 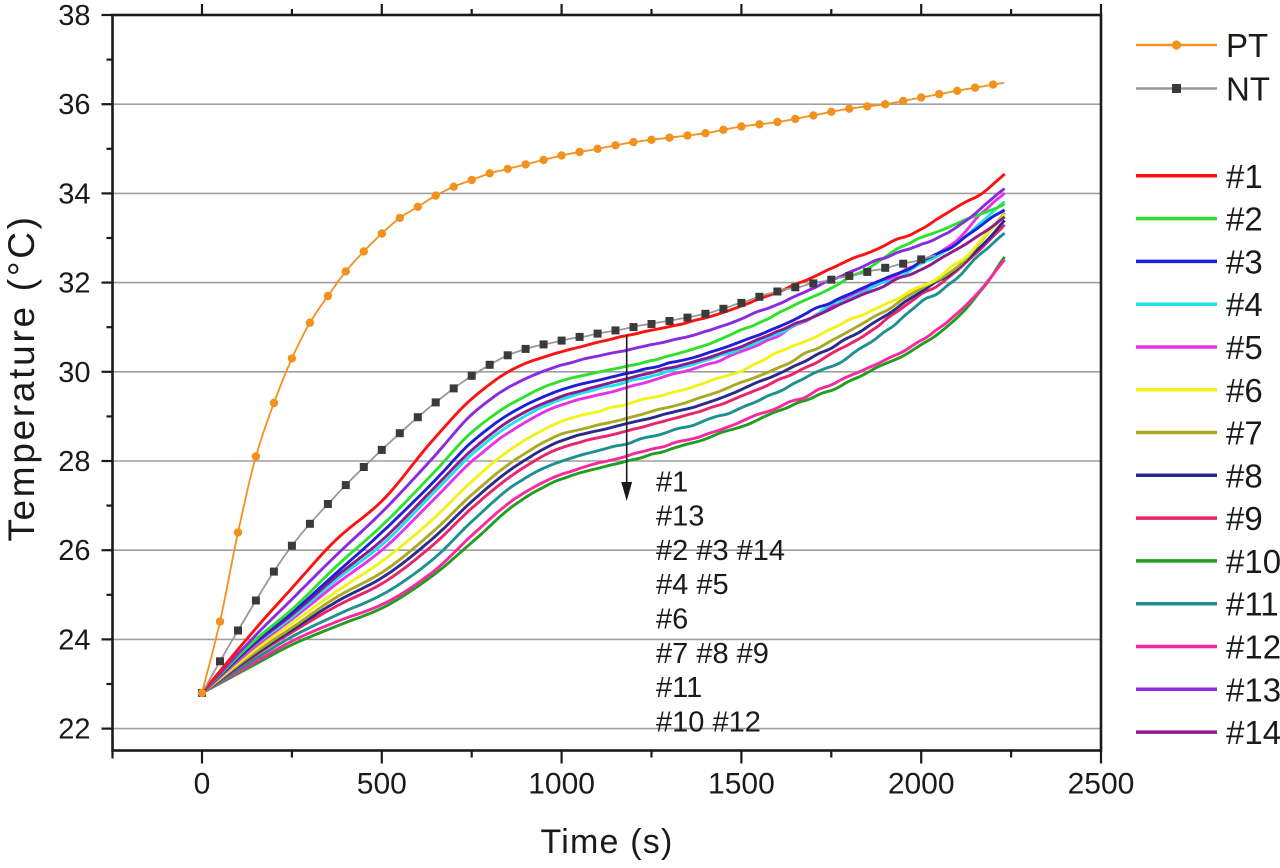 I want to click on svg-text: #14, so click(x=1253, y=732).